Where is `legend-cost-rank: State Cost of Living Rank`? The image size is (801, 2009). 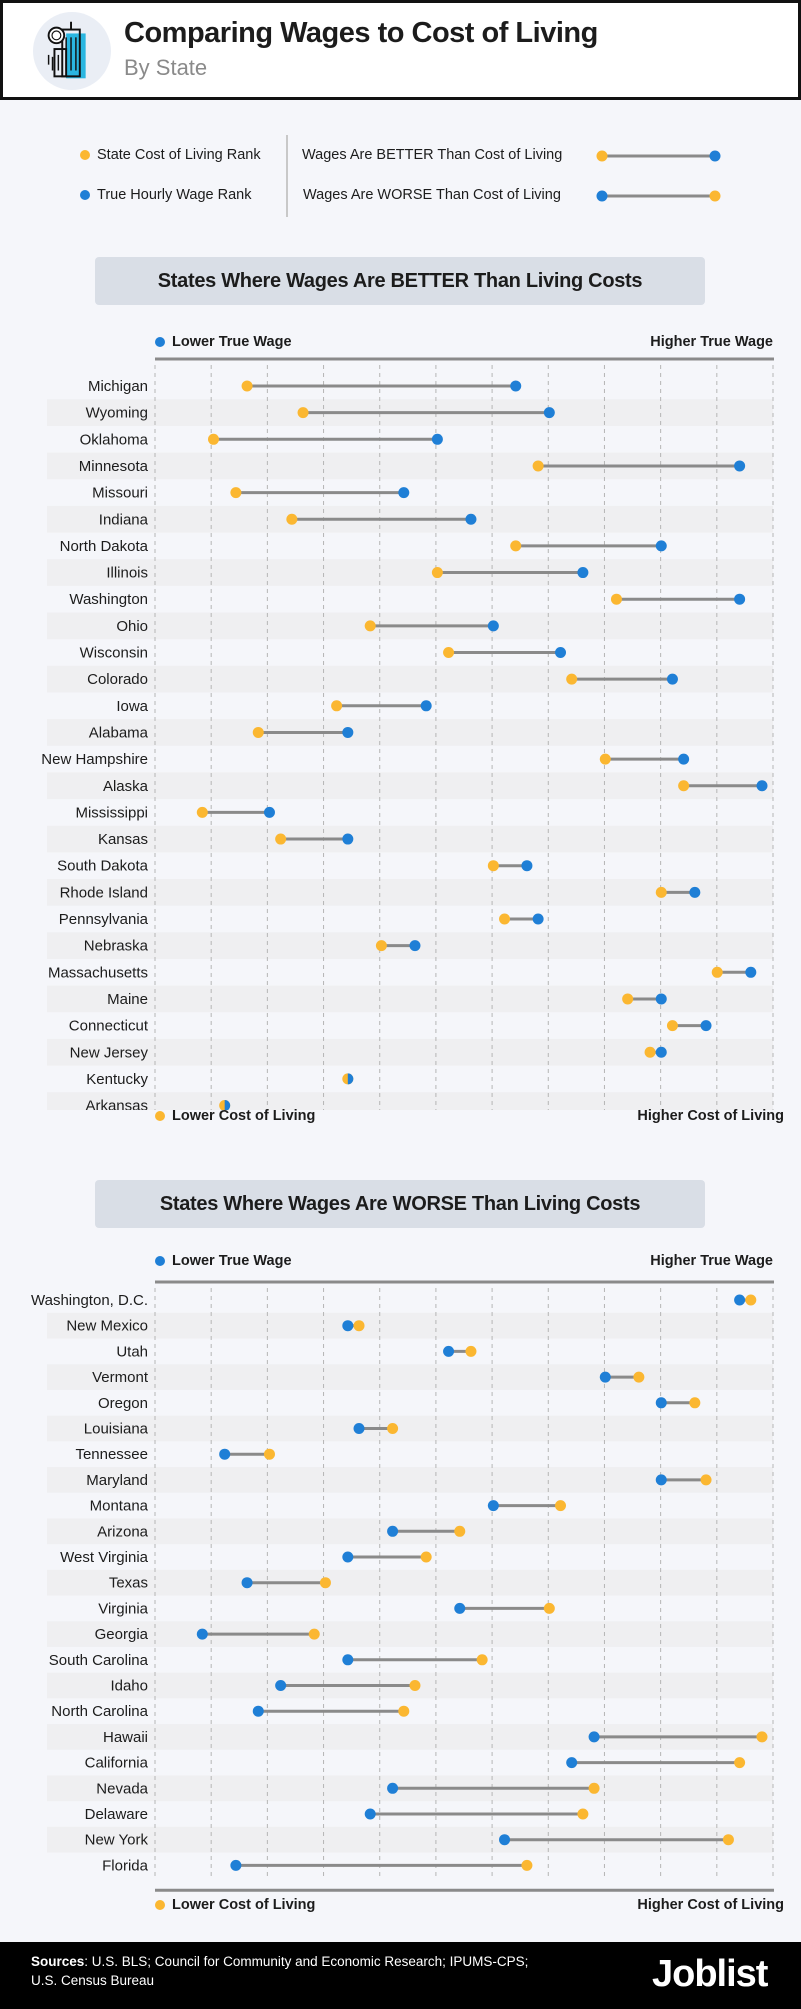 legend-cost-rank: State Cost of Living Rank is located at coordinates (170, 155).